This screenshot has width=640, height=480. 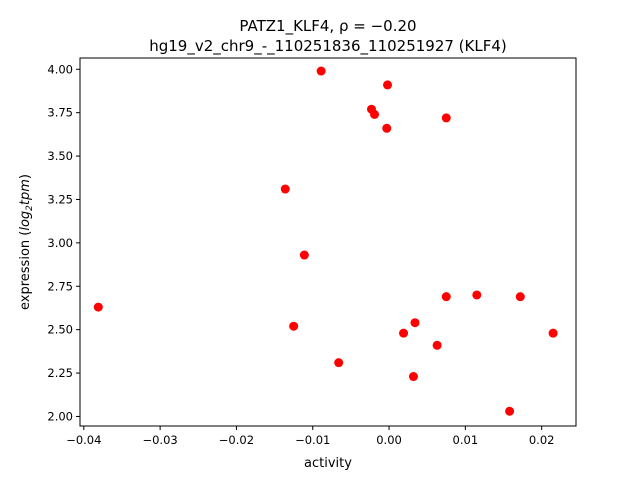 I want to click on x-tick-label: −0.02, so click(x=236, y=440).